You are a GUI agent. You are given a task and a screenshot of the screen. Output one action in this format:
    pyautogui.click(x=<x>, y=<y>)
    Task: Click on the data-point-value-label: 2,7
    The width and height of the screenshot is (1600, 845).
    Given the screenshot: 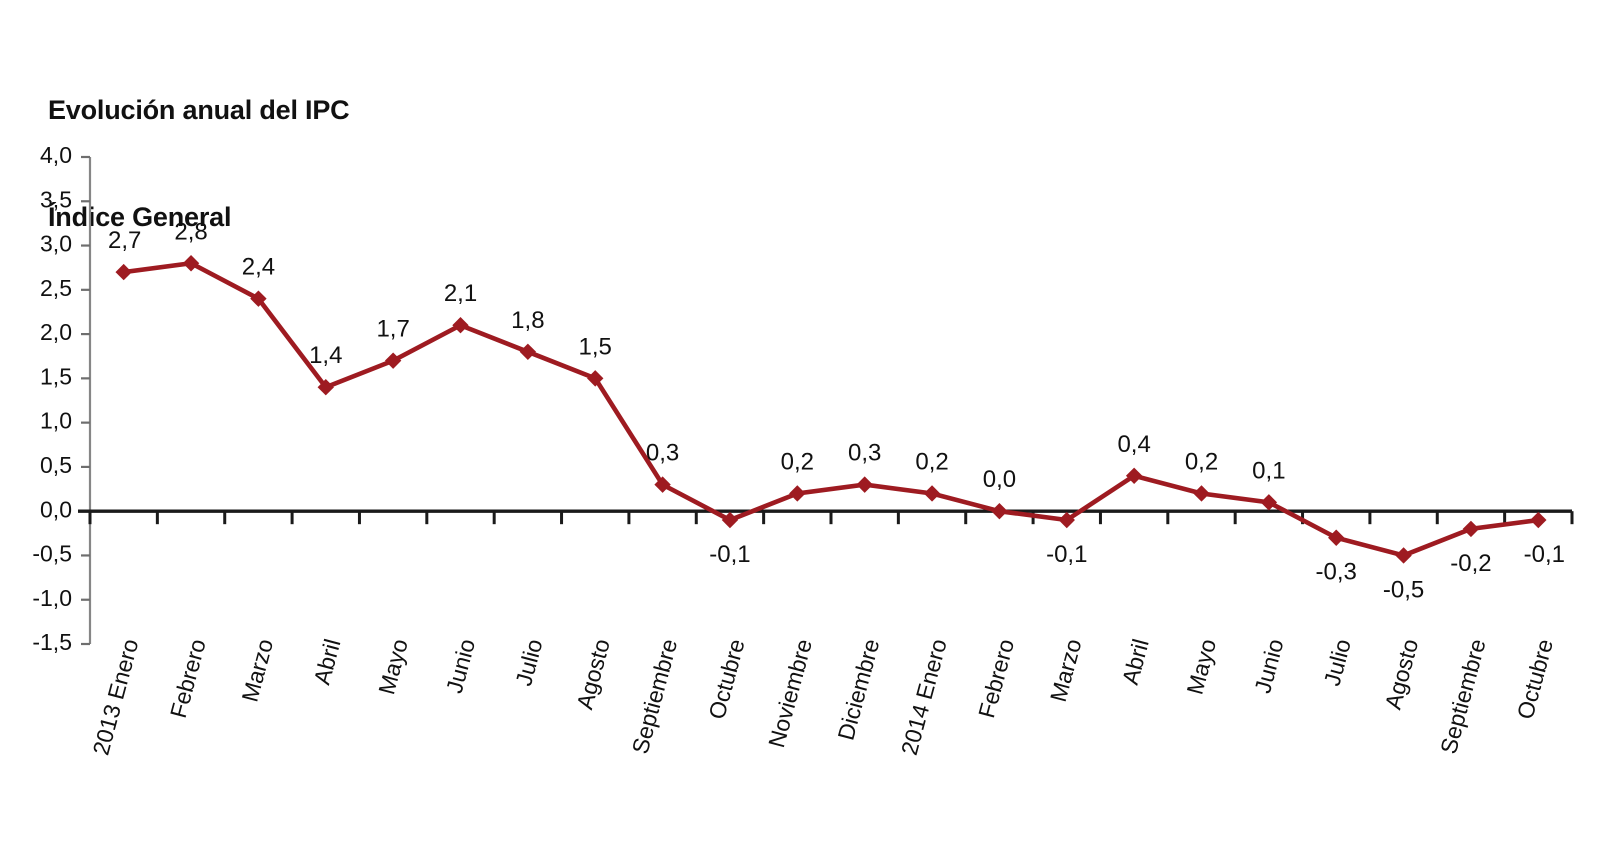 What is the action you would take?
    pyautogui.click(x=124, y=240)
    